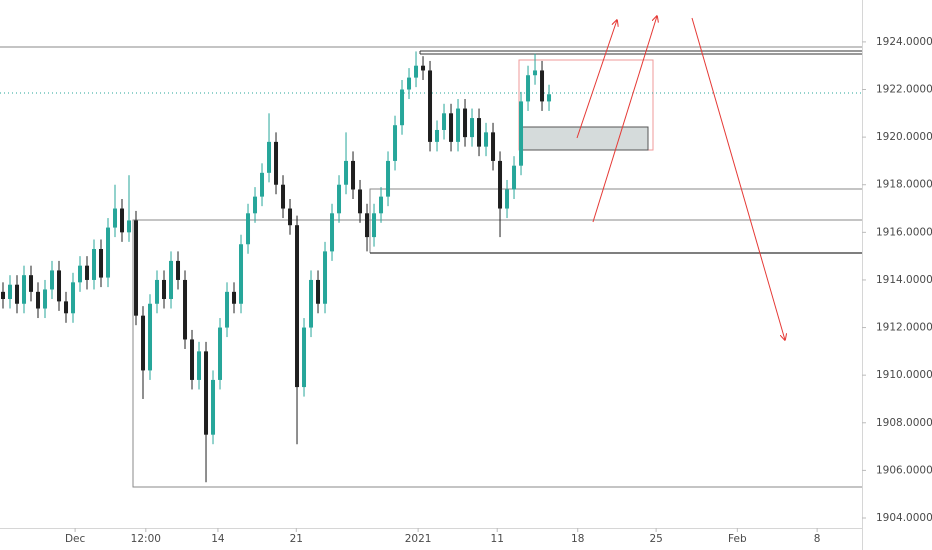 This screenshot has height=550, width=932. What do you see at coordinates (904, 137) in the screenshot?
I see `y-tick-label: 1920.000000` at bounding box center [904, 137].